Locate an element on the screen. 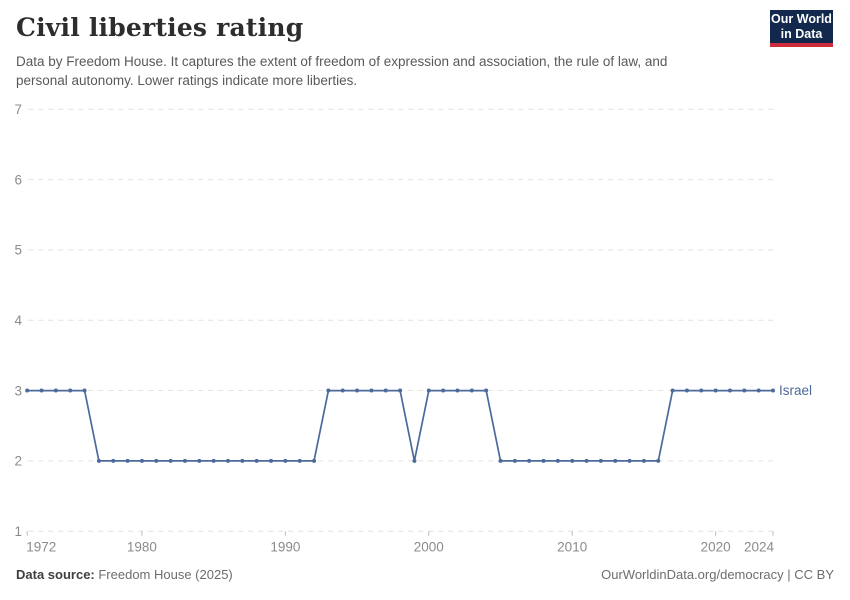 The width and height of the screenshot is (850, 600). y-axis-label-7: 7 is located at coordinates (18, 109).